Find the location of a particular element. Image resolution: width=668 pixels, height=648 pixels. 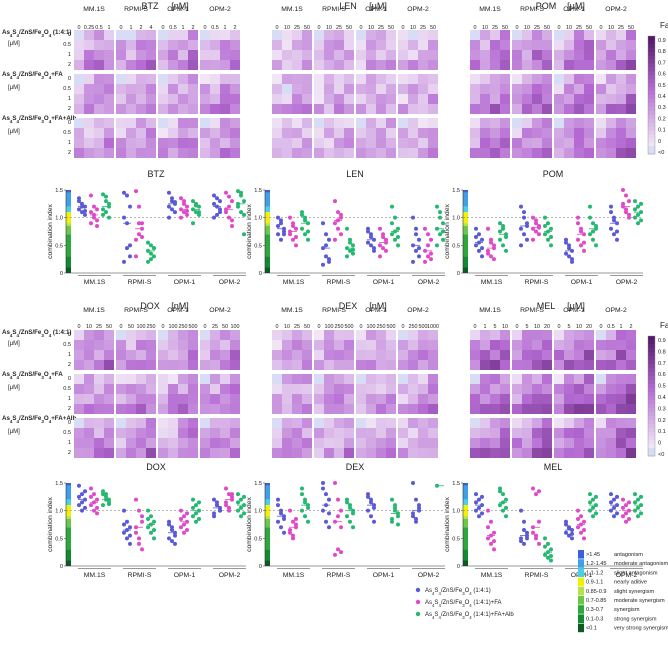

heatmap-dose-label: 50 is located at coordinates (307, 28).